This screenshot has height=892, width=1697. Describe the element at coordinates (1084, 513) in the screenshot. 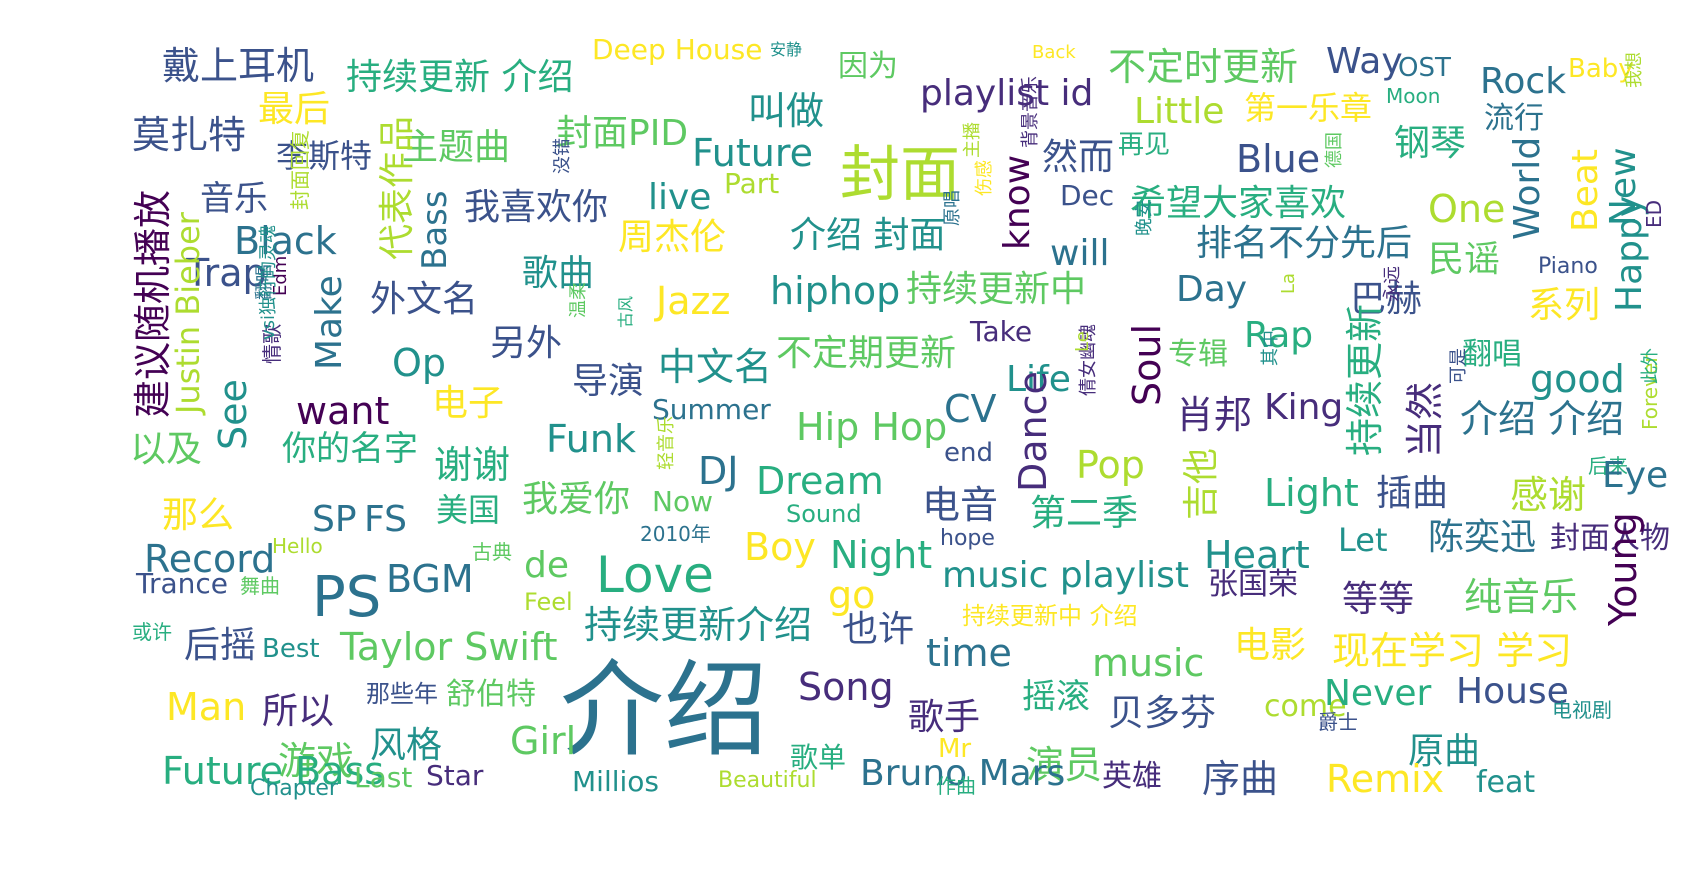

I see `word: 第二季` at that location.